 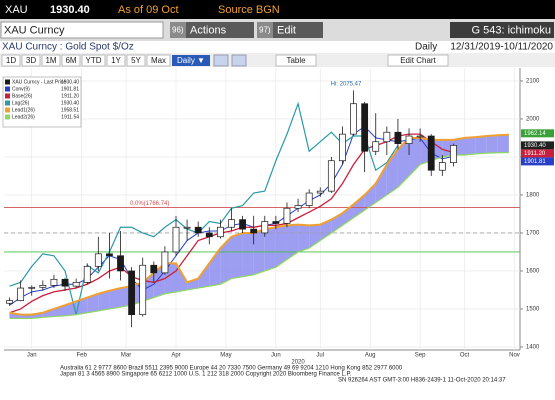 I want to click on y-tick-label: 2000, so click(x=533, y=120).